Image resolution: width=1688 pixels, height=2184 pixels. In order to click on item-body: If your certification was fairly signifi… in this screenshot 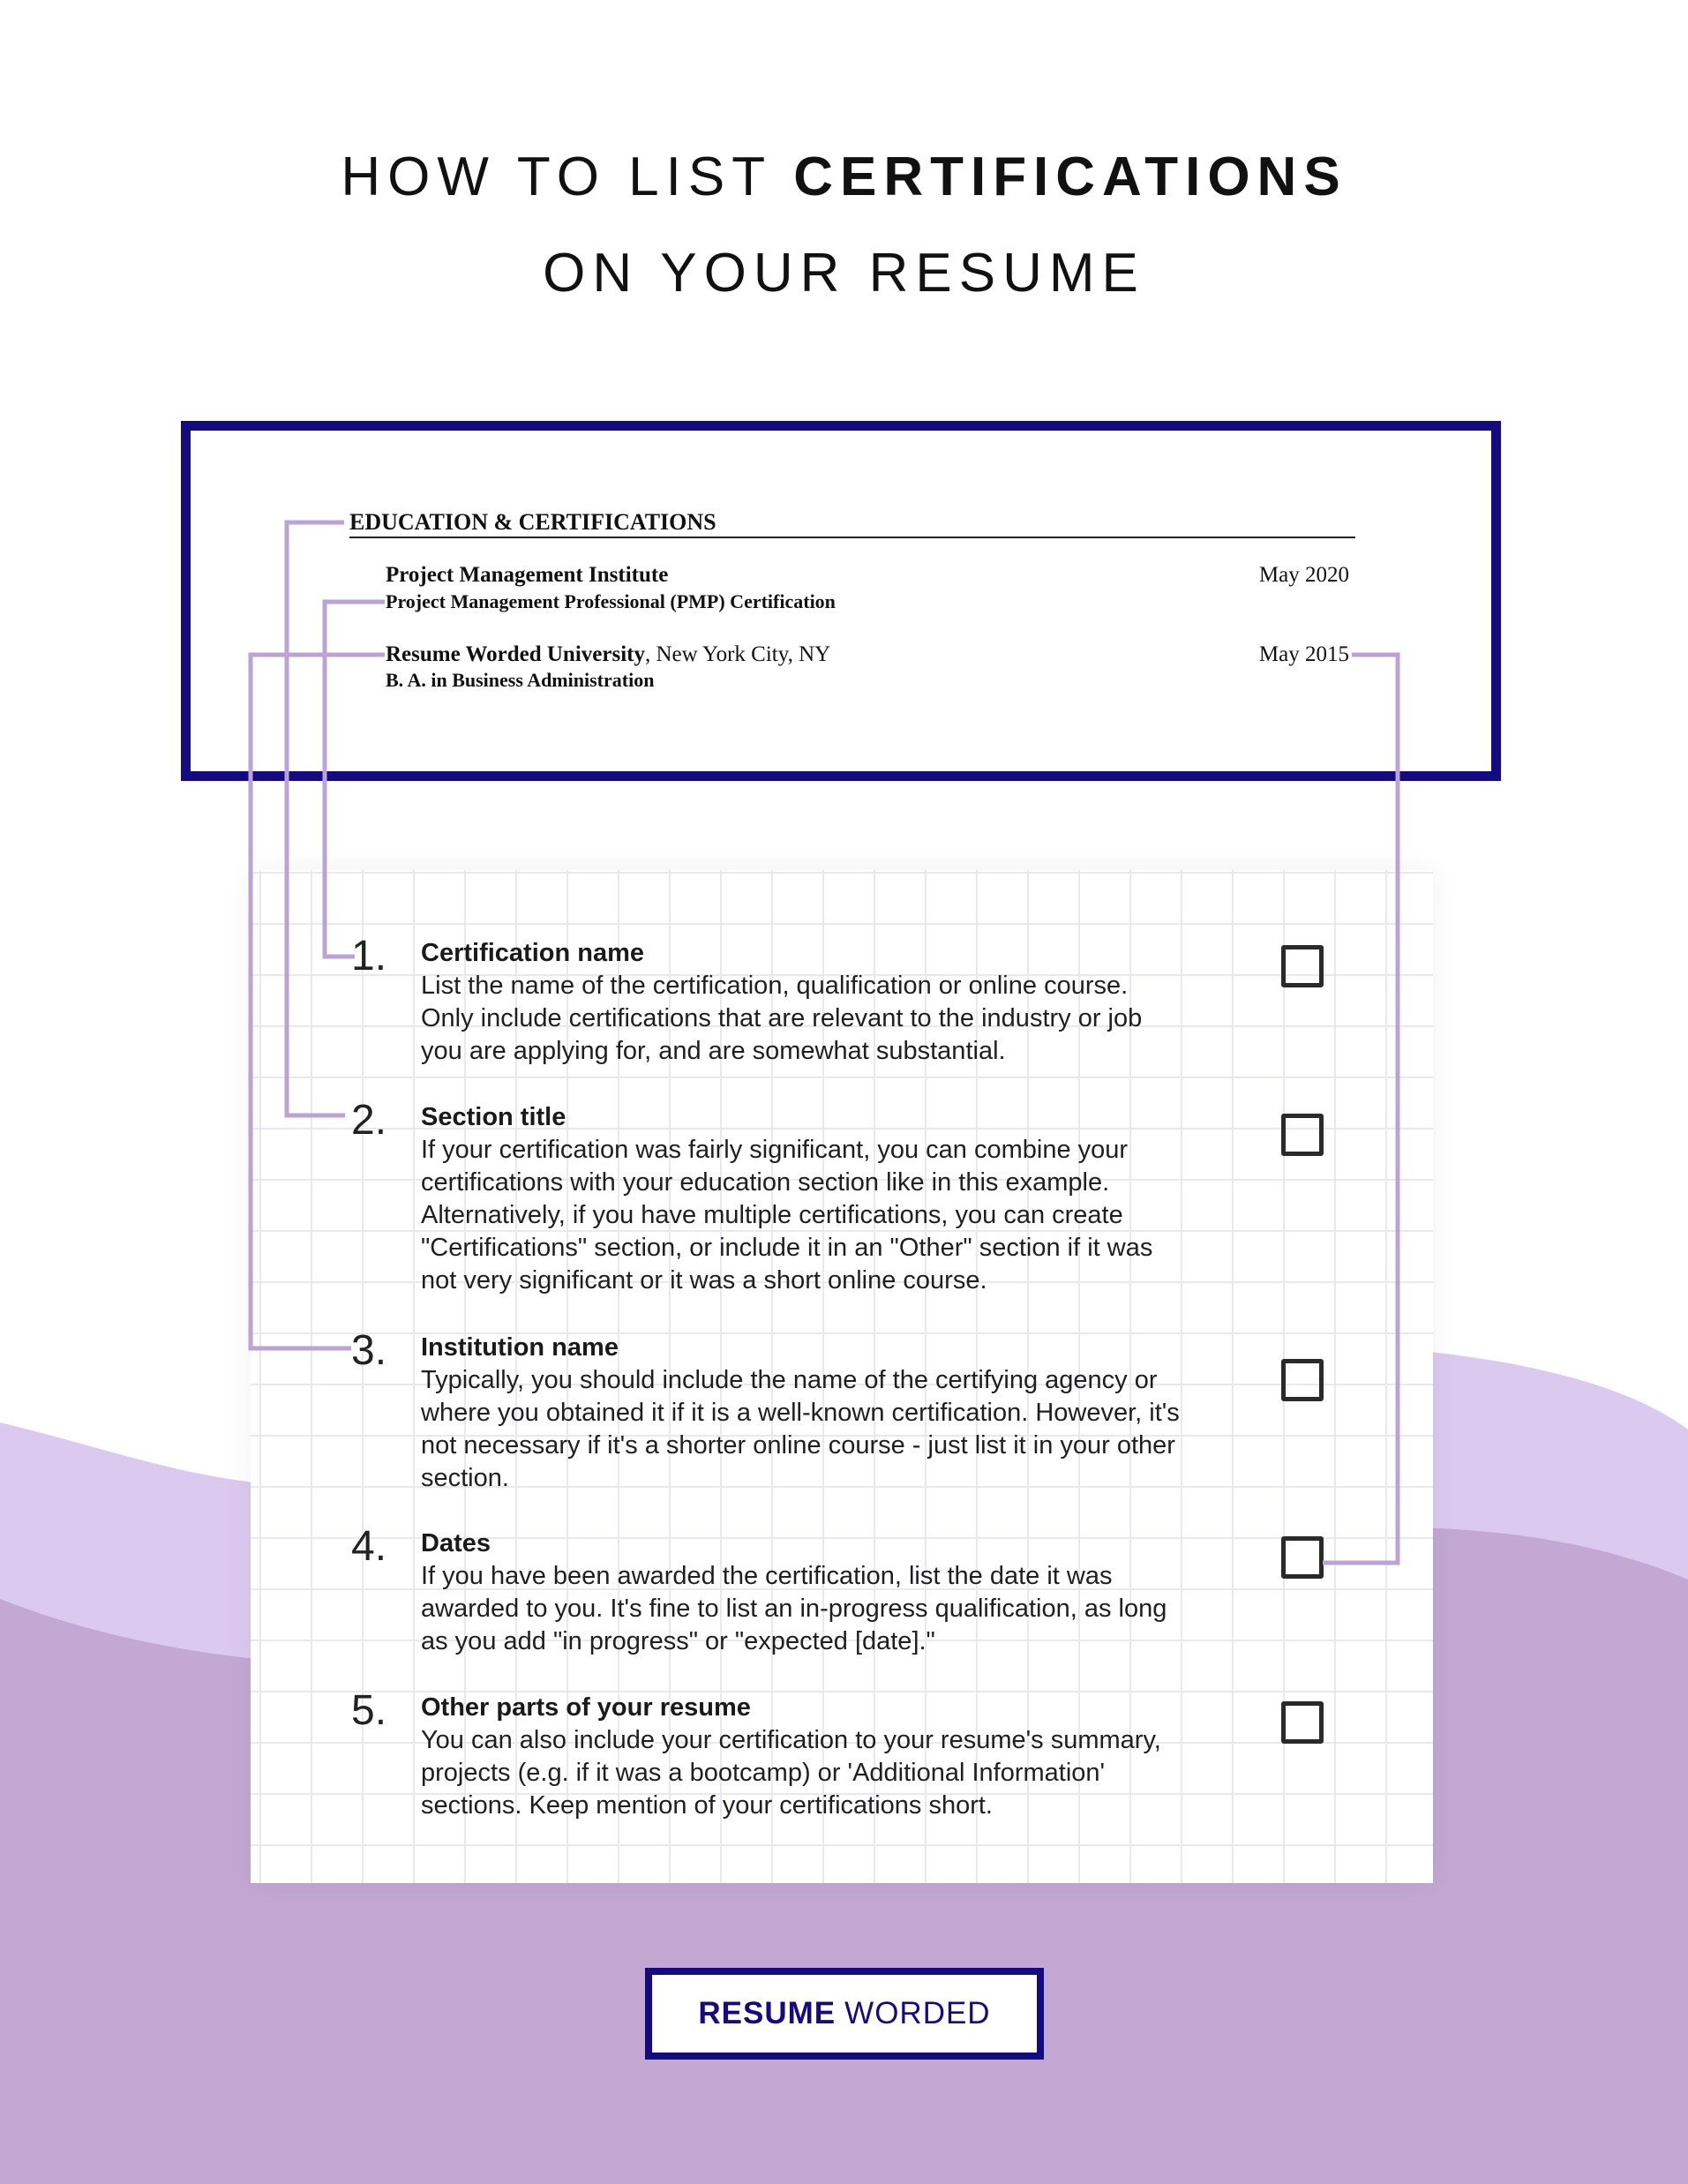, I will do `click(787, 1215)`.